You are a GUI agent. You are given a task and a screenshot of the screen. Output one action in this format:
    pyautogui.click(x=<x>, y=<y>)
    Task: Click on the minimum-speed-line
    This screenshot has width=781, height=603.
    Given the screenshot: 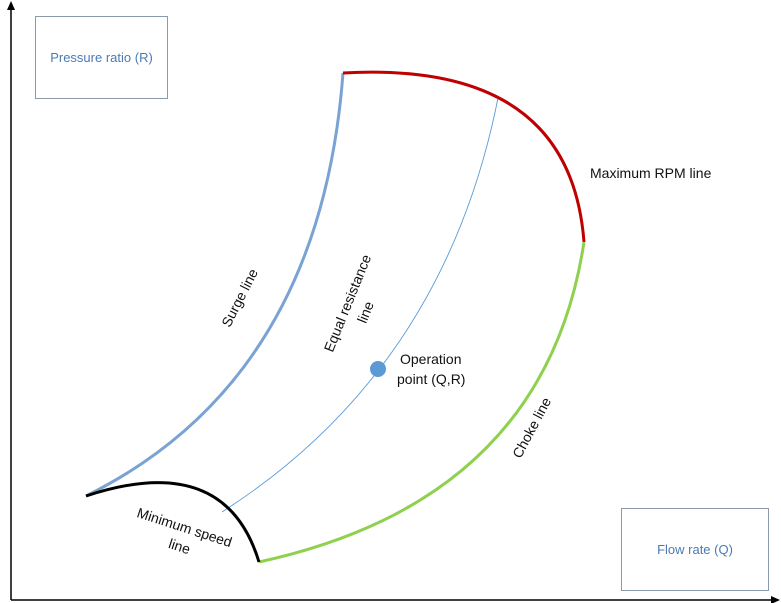 What is the action you would take?
    pyautogui.click(x=173, y=522)
    